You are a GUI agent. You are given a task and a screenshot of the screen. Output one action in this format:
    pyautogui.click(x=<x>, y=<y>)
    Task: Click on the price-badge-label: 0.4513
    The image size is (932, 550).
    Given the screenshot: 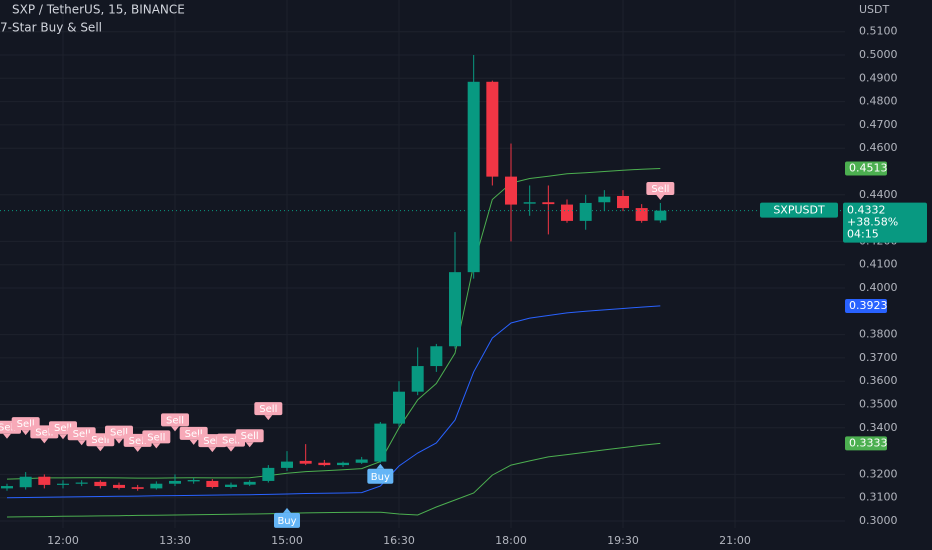 What is the action you would take?
    pyautogui.click(x=868, y=167)
    